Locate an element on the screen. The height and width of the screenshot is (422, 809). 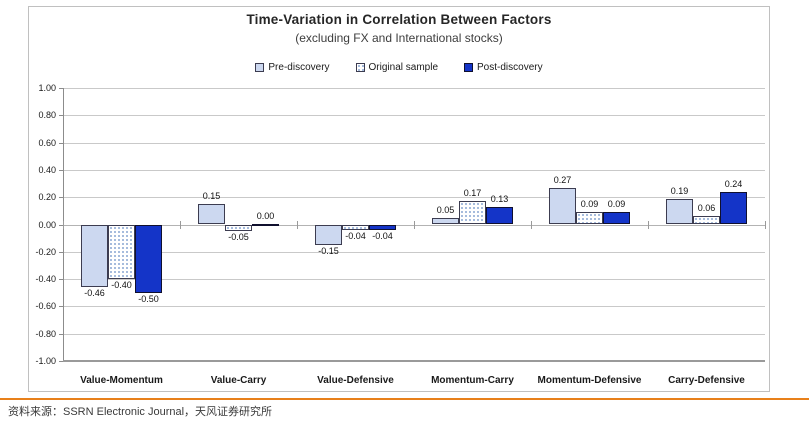
y-axis-tick-label: -0.60 is located at coordinates (45, 306).